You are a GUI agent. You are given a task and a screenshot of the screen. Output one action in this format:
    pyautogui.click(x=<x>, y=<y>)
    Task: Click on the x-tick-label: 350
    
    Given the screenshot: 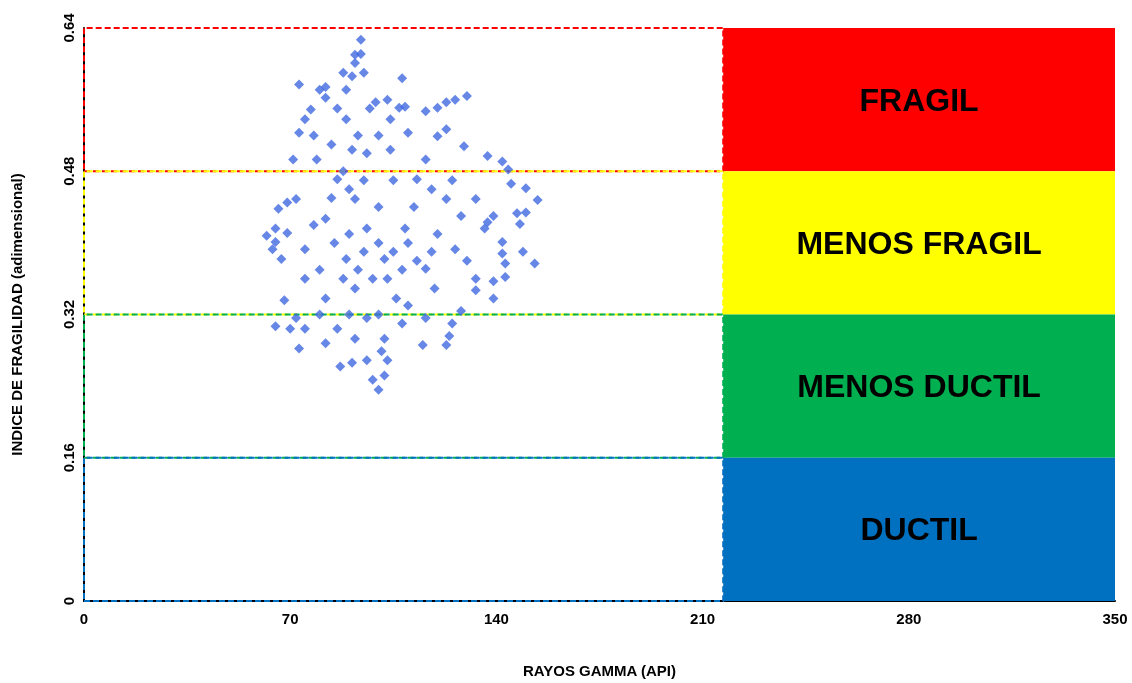 What is the action you would take?
    pyautogui.click(x=1115, y=618)
    